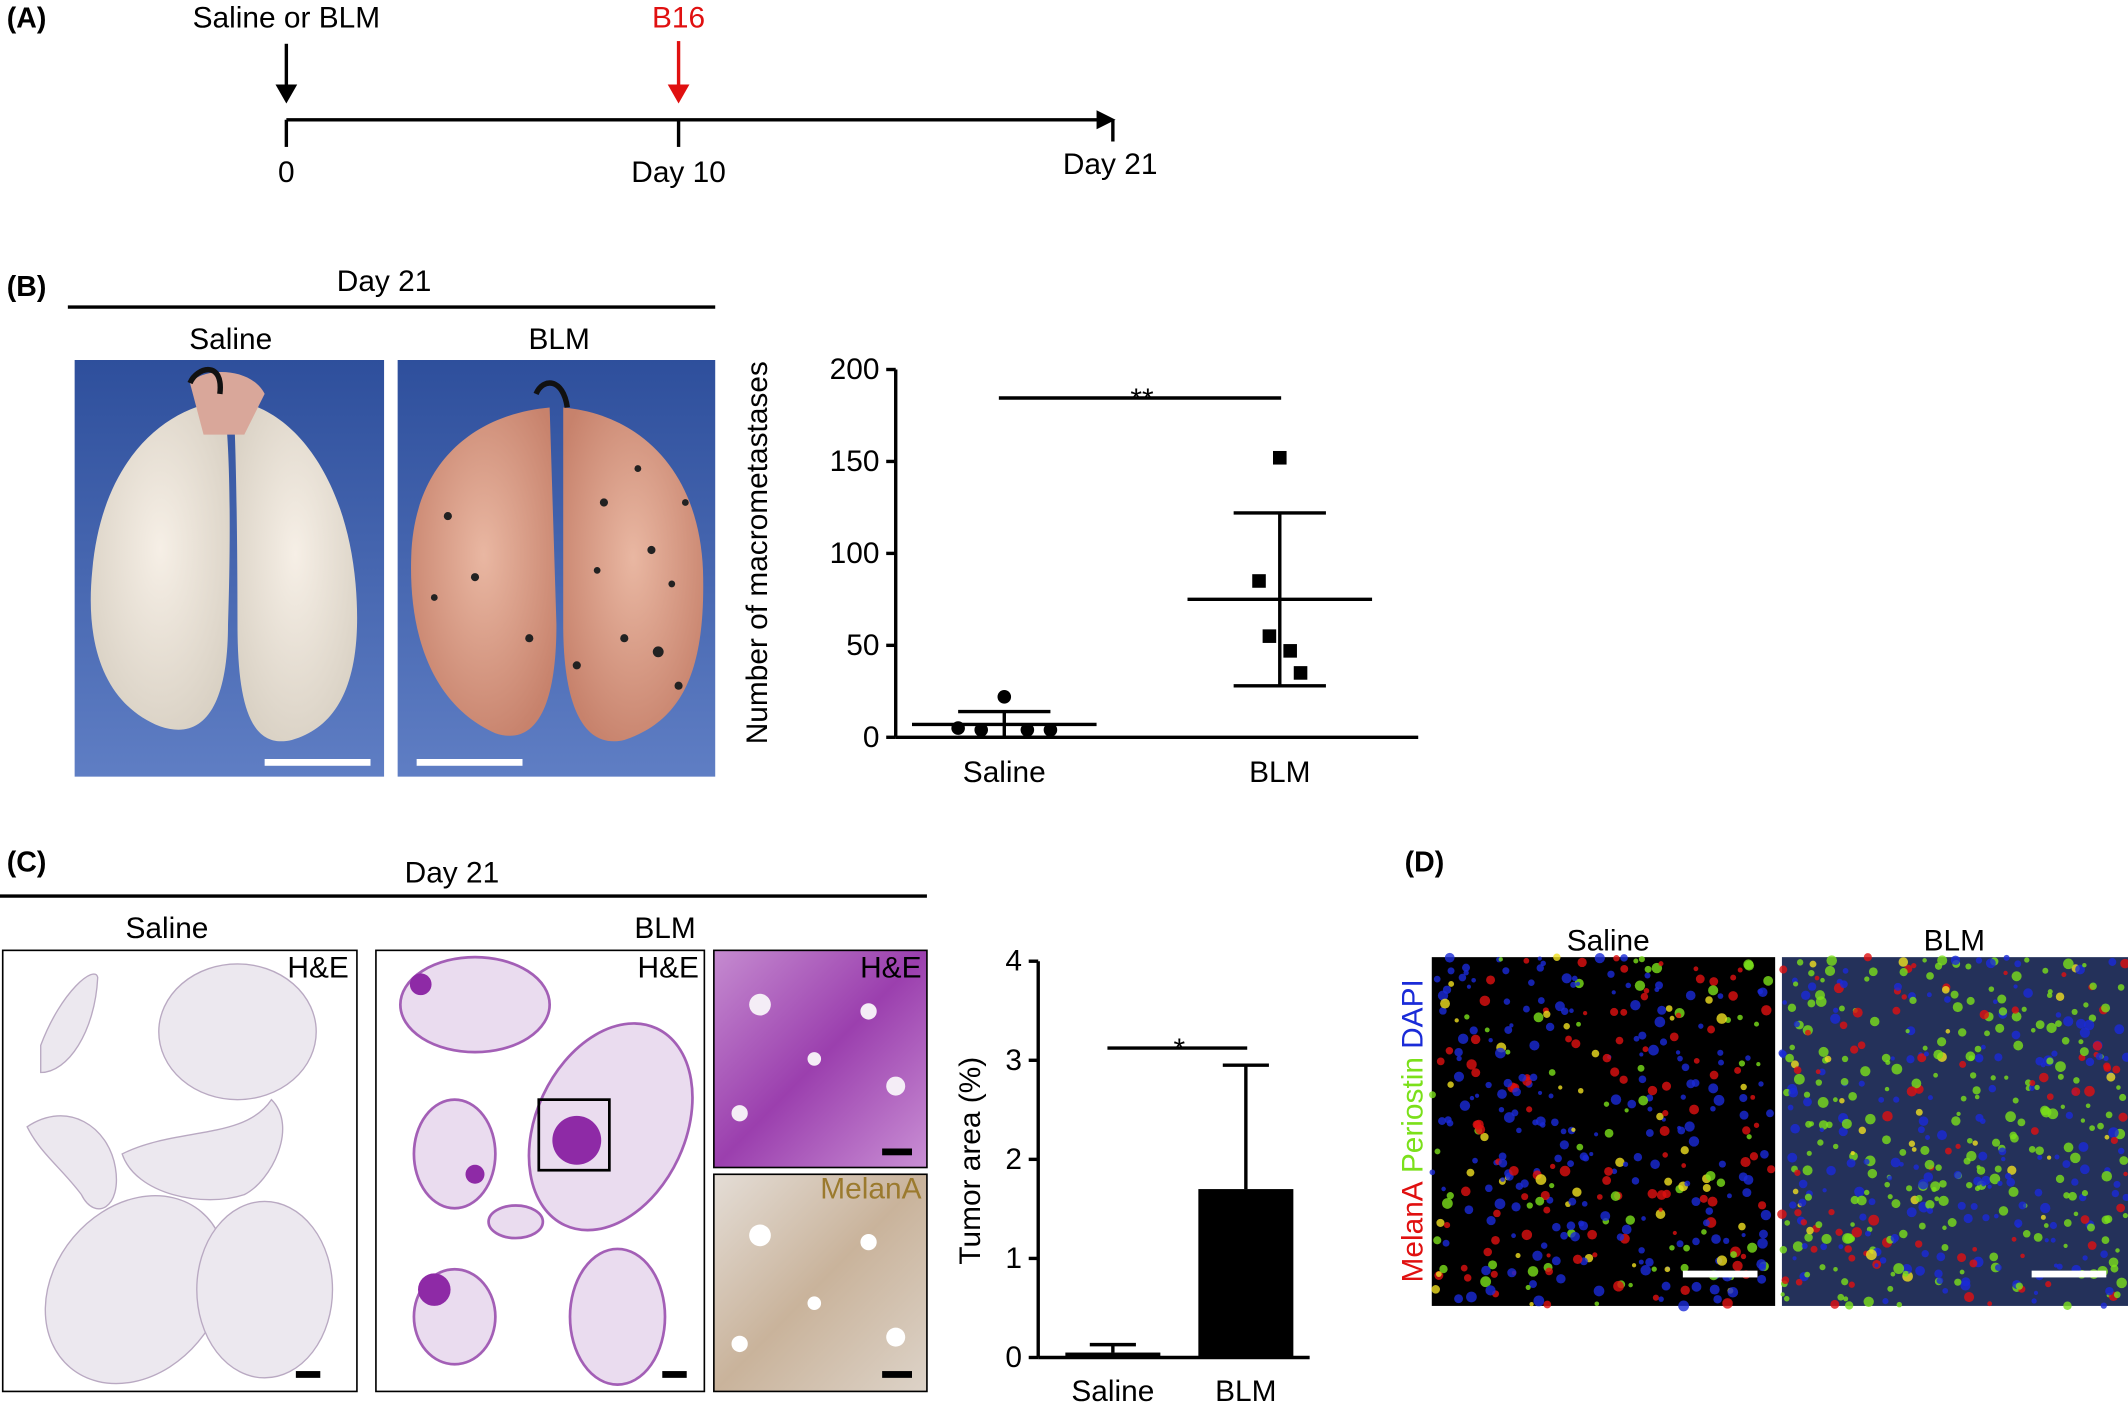 The height and width of the screenshot is (1404, 2128). Describe the element at coordinates (2069, 1274) in the screenshot. I see `scale-bar` at that location.